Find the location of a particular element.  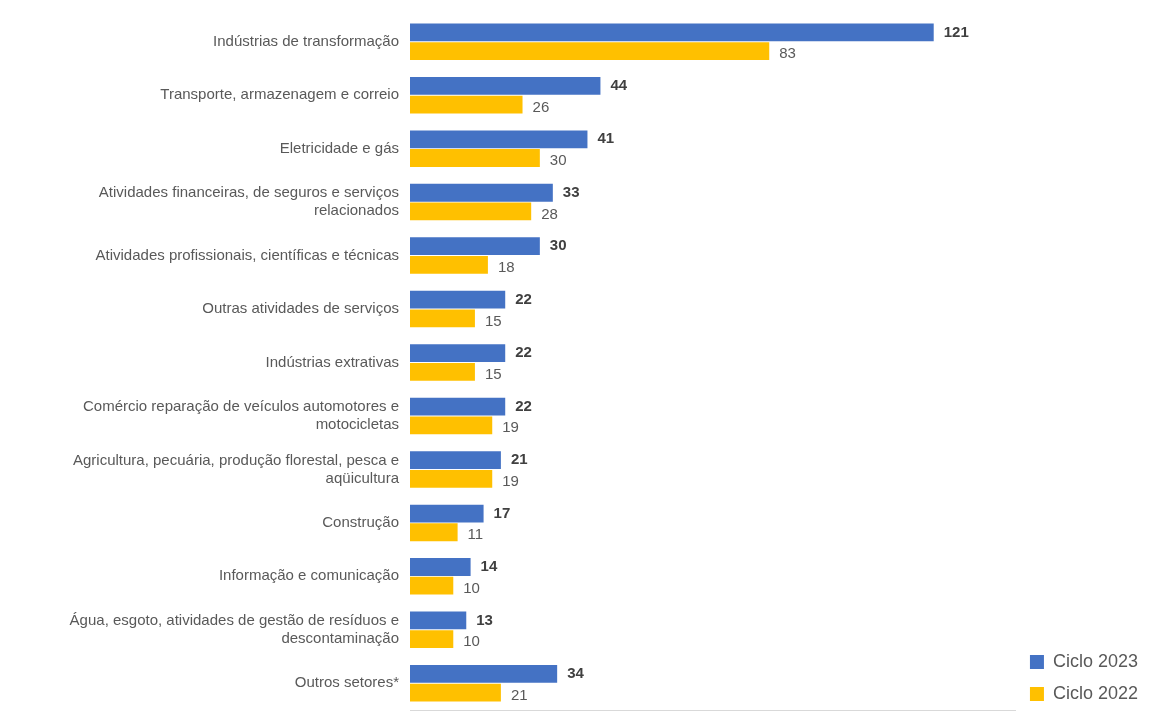

y-tick-label: Indústrias de transformação is located at coordinates (306, 40).